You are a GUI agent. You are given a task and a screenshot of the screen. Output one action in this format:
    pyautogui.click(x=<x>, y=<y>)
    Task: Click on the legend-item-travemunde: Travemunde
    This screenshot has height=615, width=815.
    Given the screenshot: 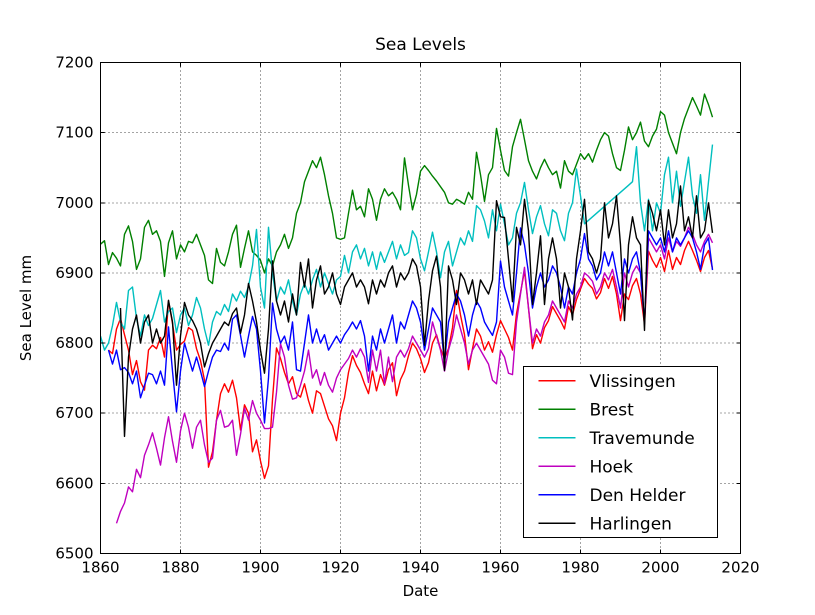 What is the action you would take?
    pyautogui.click(x=616, y=439)
    